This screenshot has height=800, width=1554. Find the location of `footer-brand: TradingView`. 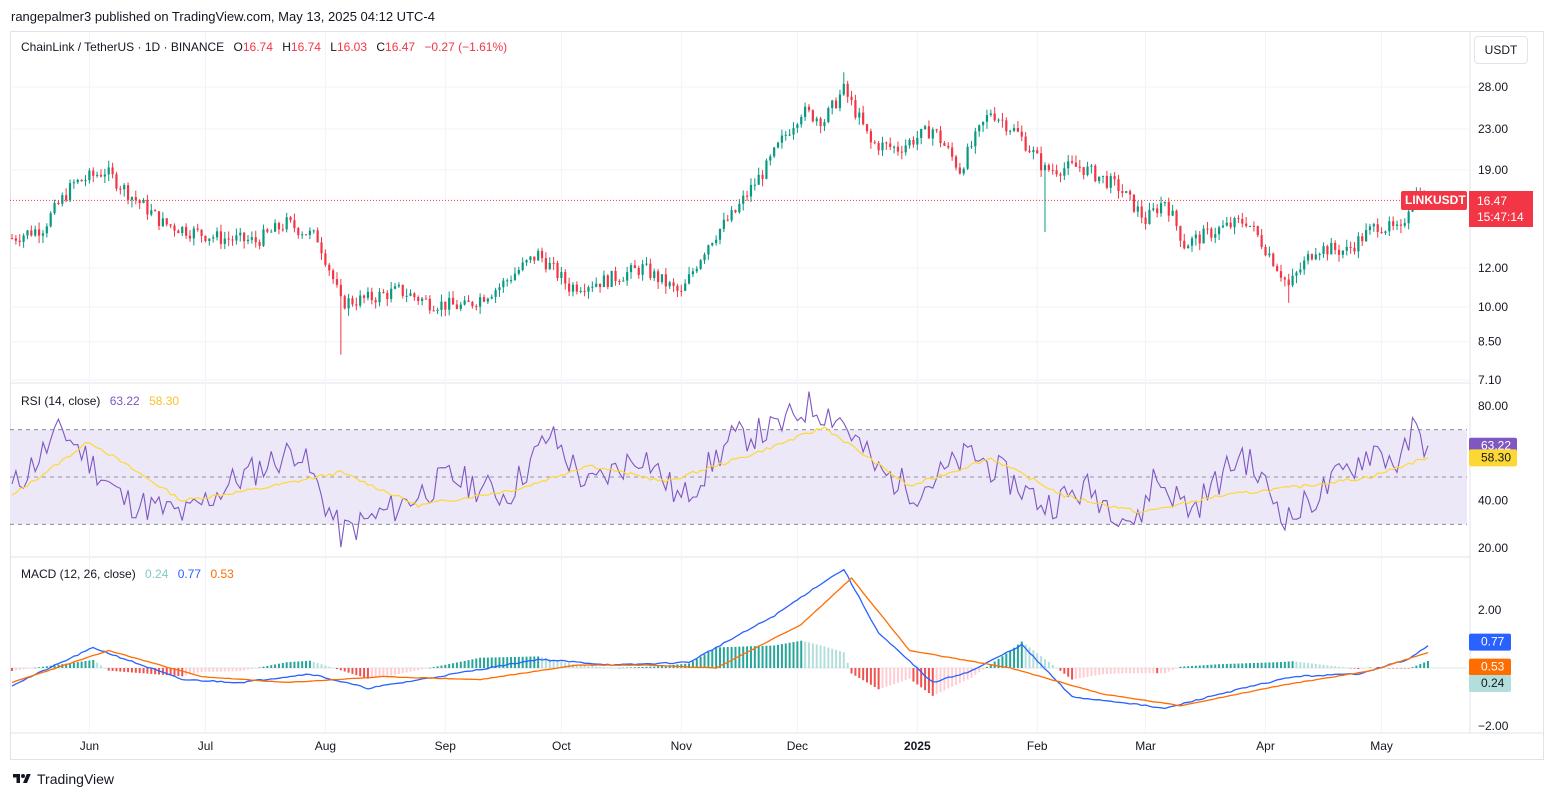

footer-brand: TradingView is located at coordinates (62, 779).